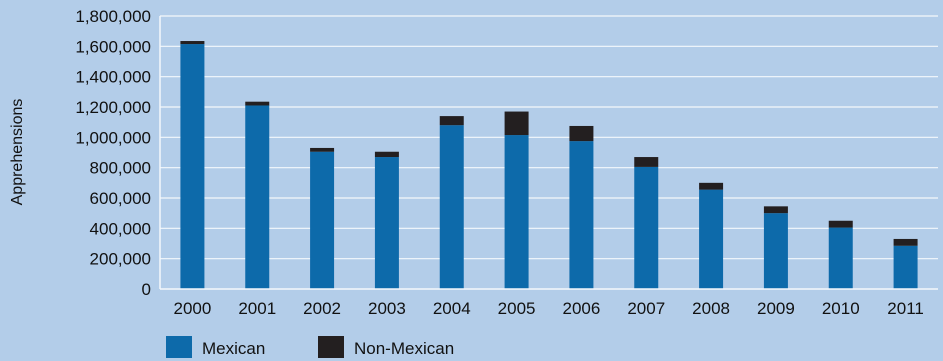 This screenshot has width=943, height=361. I want to click on bar-mexican-2004, so click(451, 207).